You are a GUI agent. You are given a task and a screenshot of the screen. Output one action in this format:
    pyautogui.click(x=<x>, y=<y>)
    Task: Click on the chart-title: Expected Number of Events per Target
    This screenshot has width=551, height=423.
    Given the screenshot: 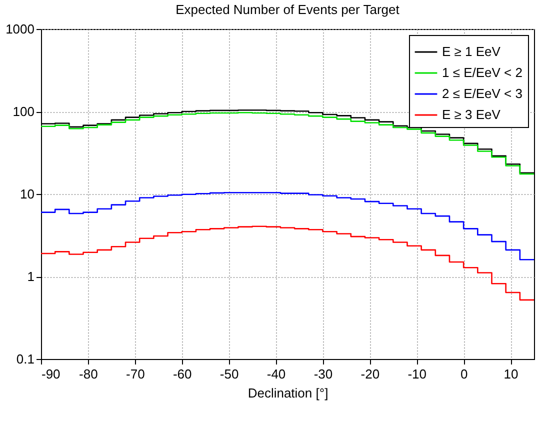 What is the action you would take?
    pyautogui.click(x=288, y=9)
    